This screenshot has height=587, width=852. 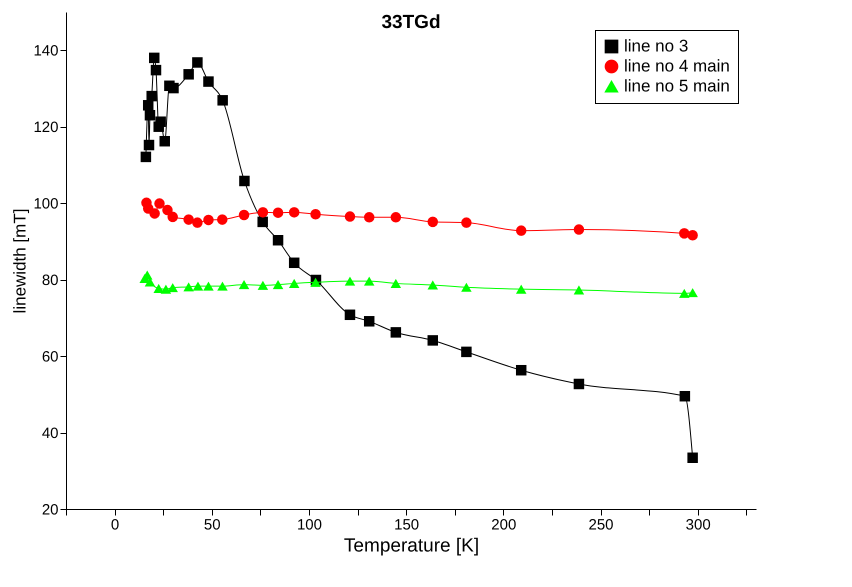 What do you see at coordinates (503, 525) in the screenshot?
I see `x-tick-label: 200` at bounding box center [503, 525].